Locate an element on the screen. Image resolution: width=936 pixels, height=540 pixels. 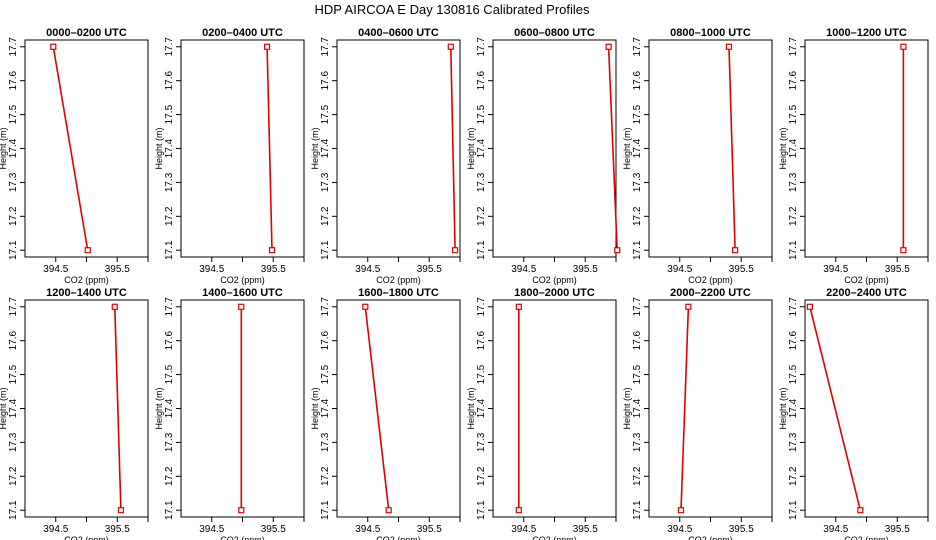
panel-title: 2000–2200 UTC is located at coordinates (710, 293).